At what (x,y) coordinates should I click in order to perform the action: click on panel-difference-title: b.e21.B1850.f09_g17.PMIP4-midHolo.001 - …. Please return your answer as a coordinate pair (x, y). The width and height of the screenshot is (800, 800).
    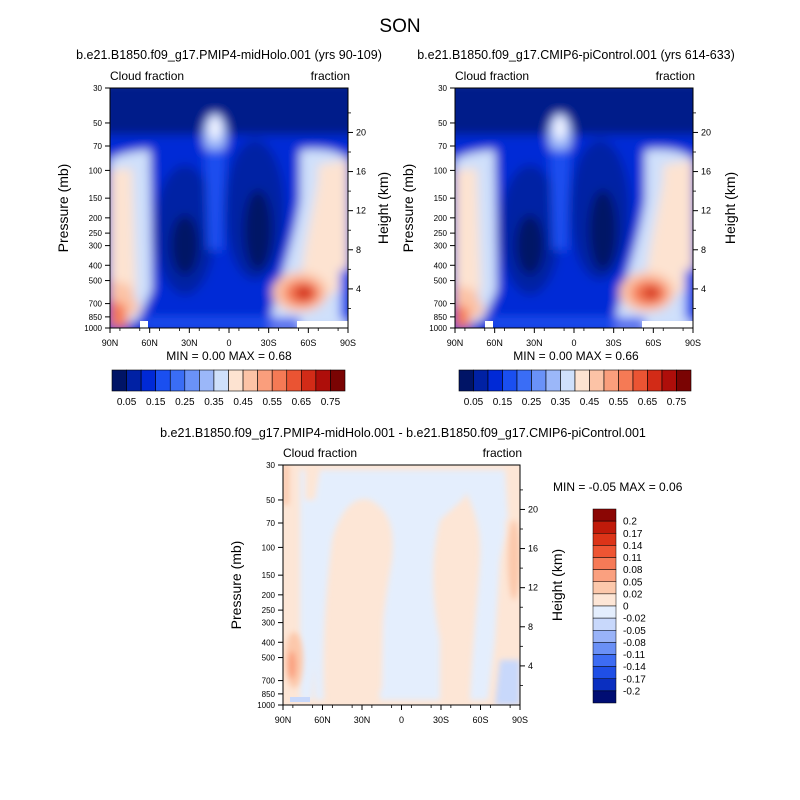
    Looking at the image, I should click on (403, 433).